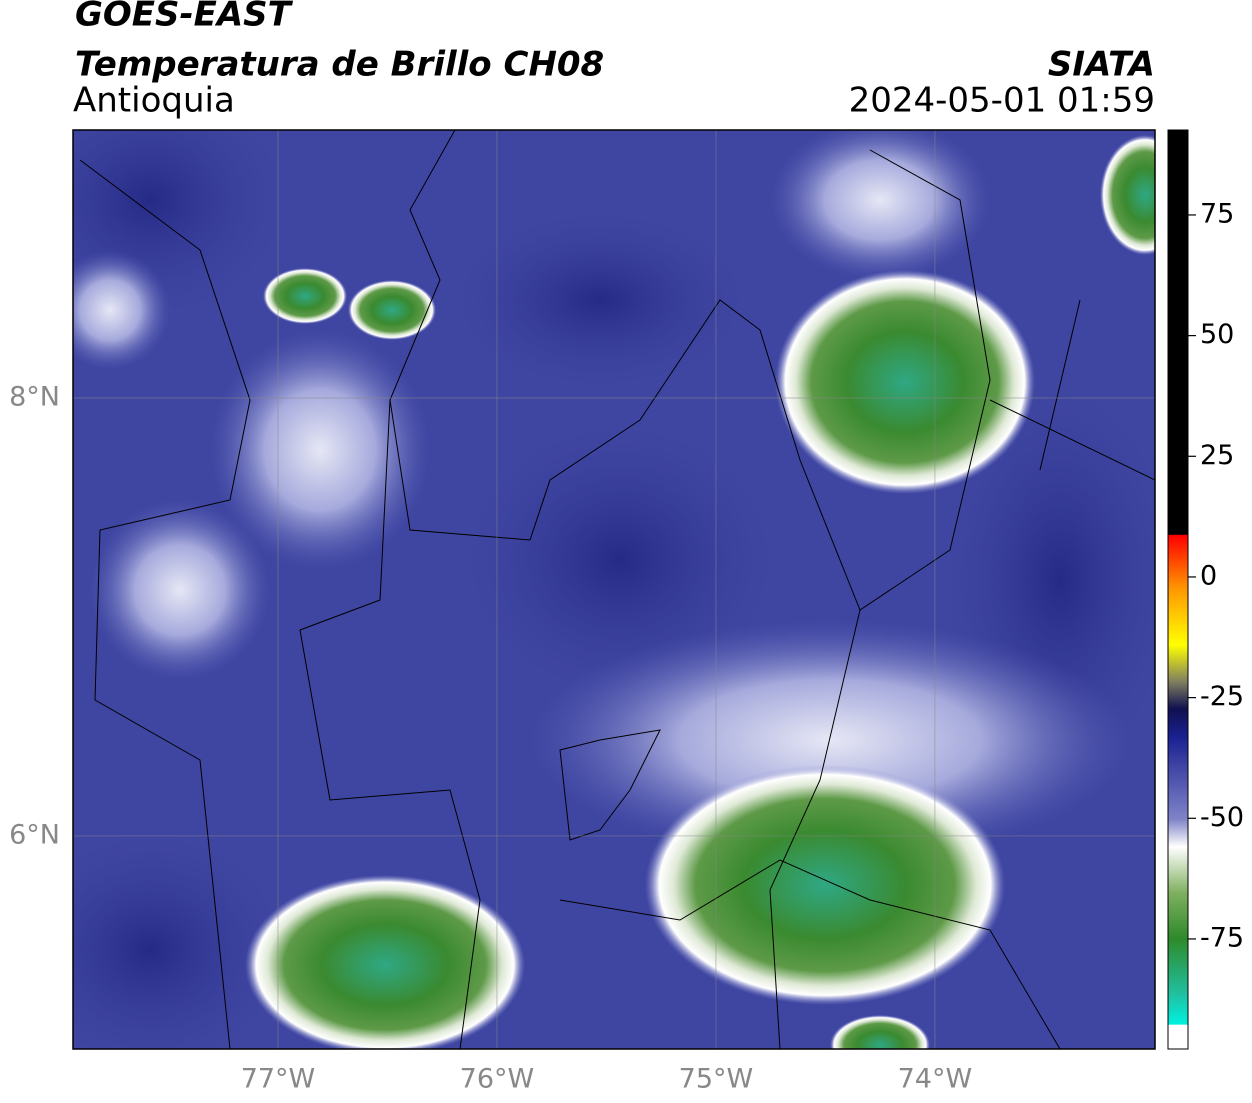 The image size is (1252, 1103). What do you see at coordinates (1178, 589) in the screenshot?
I see `colorbar` at bounding box center [1178, 589].